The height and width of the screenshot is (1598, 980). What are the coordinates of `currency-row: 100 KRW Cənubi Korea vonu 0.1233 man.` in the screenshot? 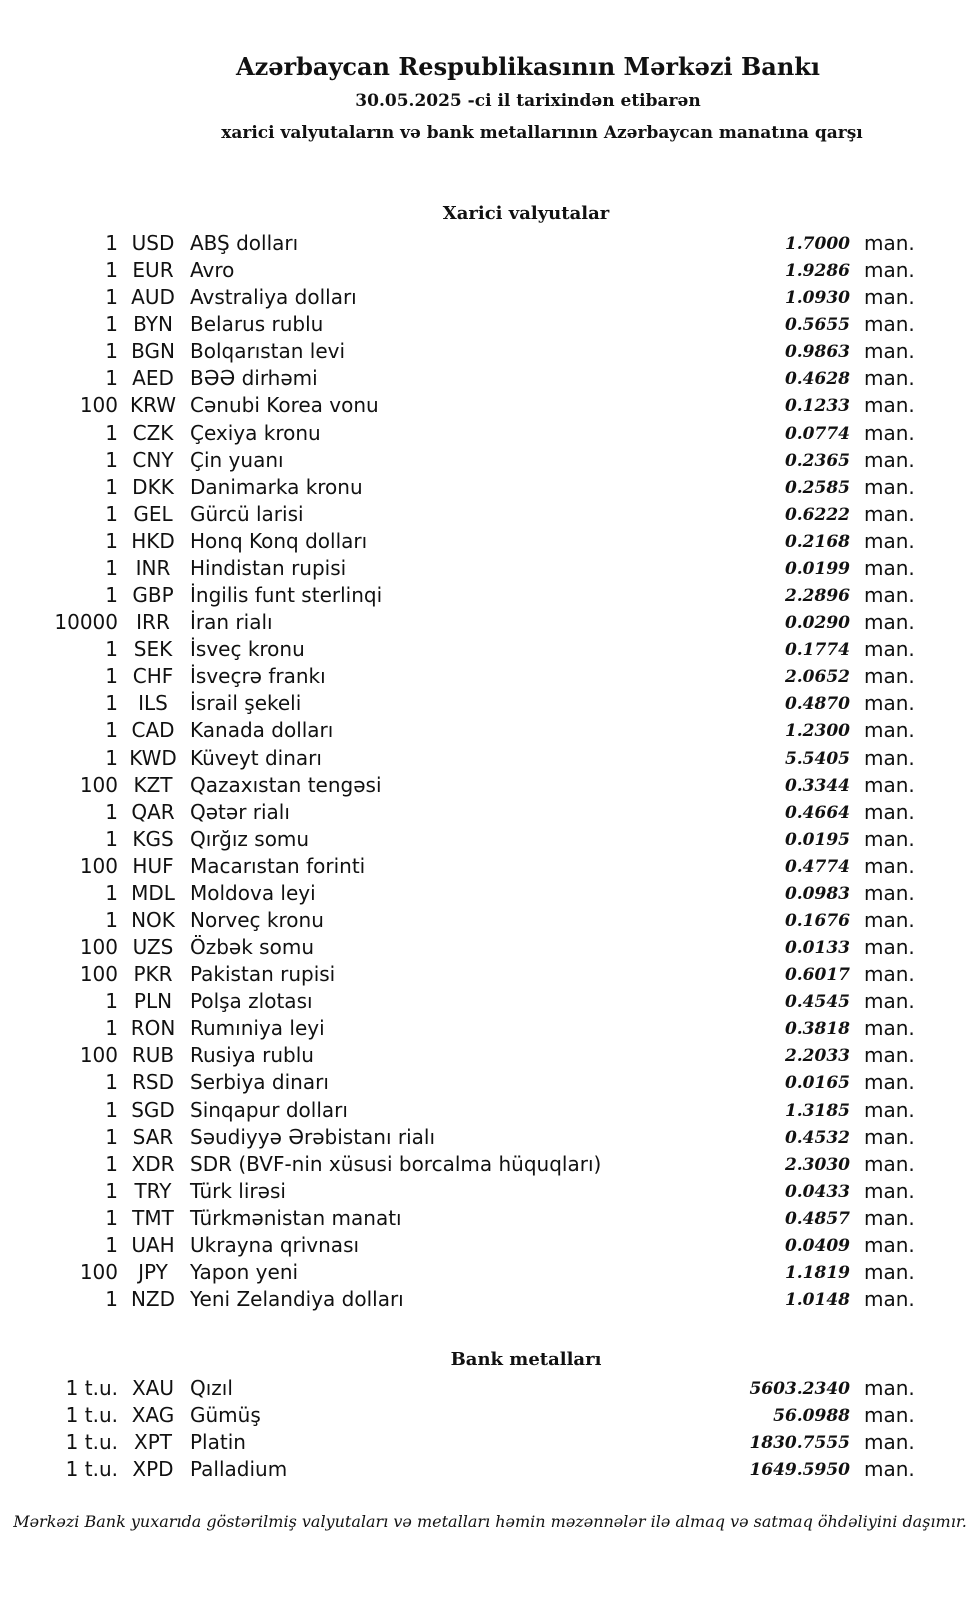 It's located at (490, 406).